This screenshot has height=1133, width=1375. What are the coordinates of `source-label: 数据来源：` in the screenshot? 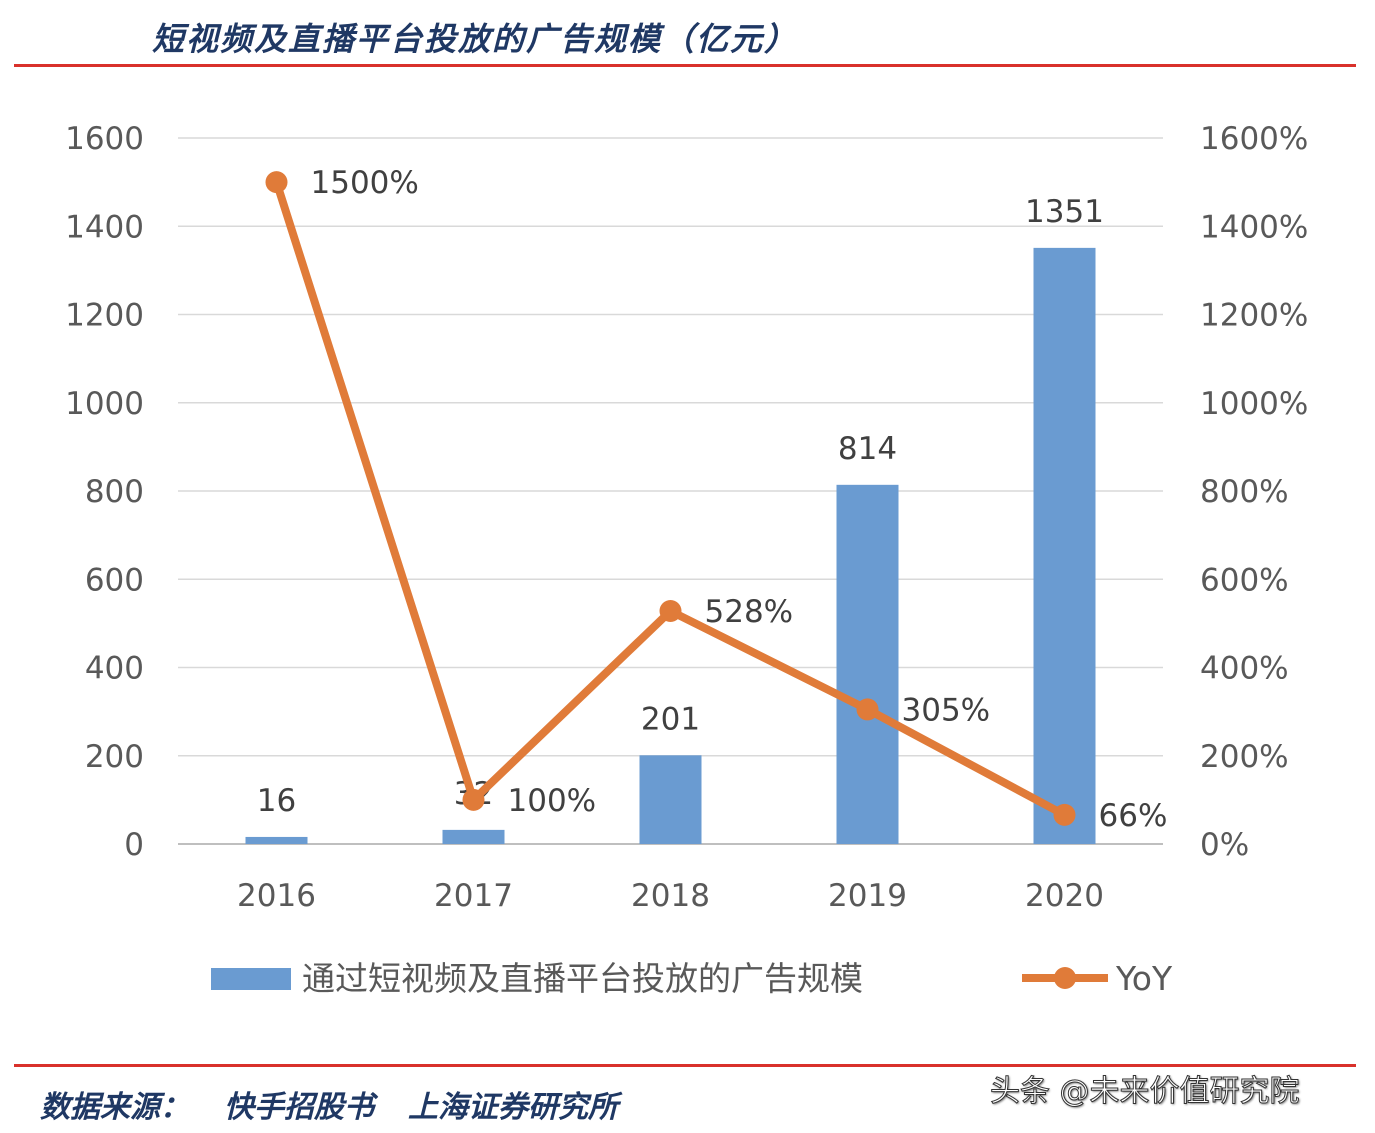 It's located at (115, 1107).